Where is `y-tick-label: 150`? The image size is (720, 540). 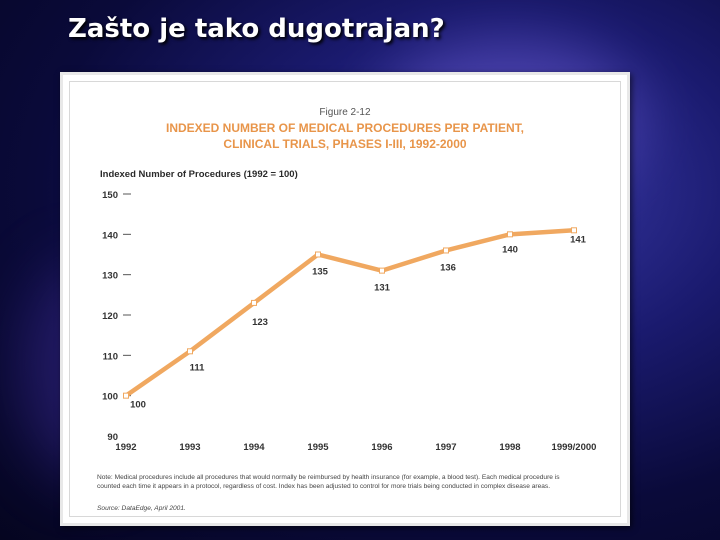
y-tick-label: 150 is located at coordinates (110, 195).